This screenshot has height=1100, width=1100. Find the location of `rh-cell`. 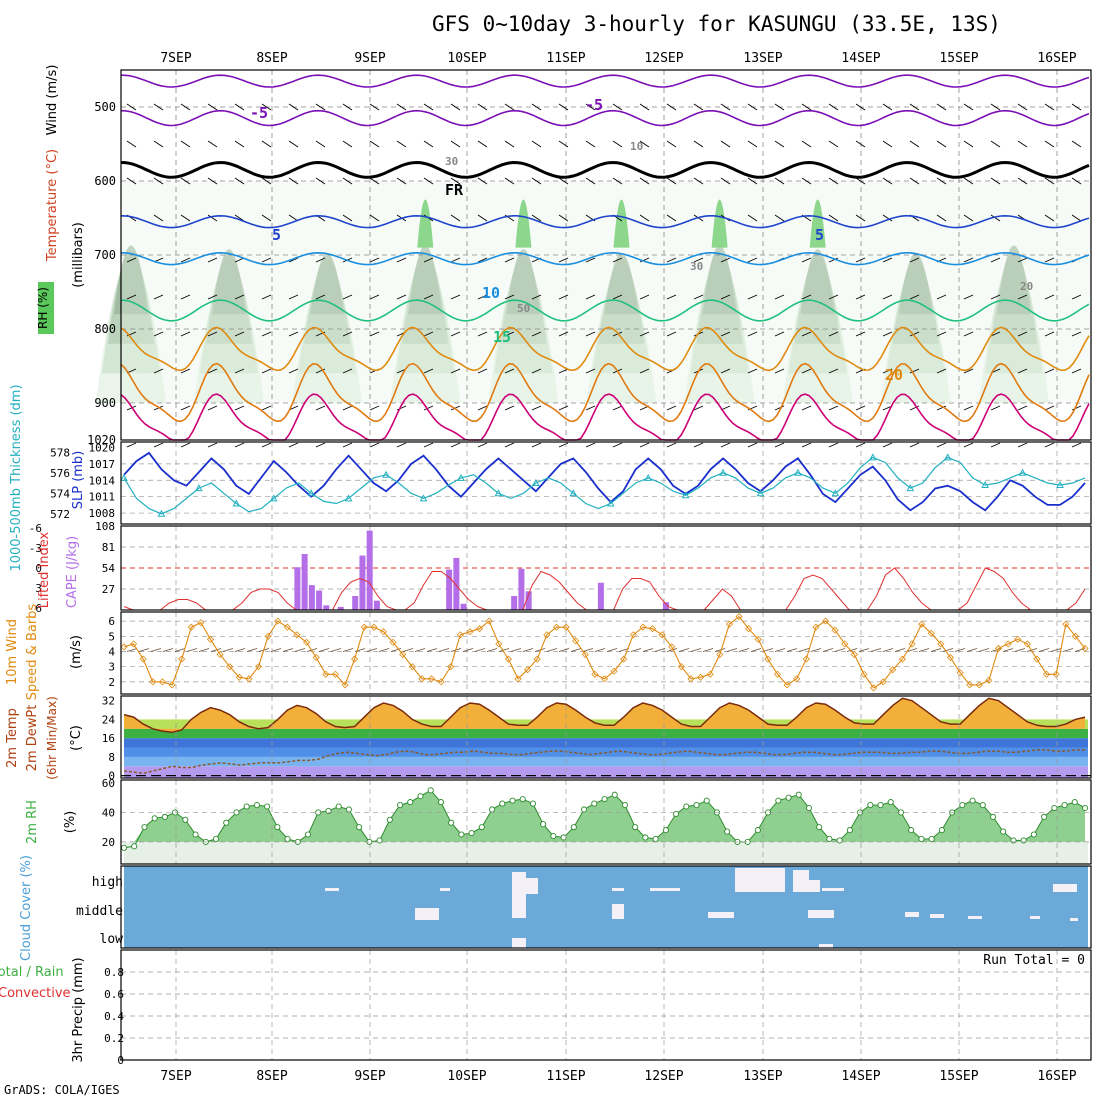

rh-cell is located at coordinates (719, 280).